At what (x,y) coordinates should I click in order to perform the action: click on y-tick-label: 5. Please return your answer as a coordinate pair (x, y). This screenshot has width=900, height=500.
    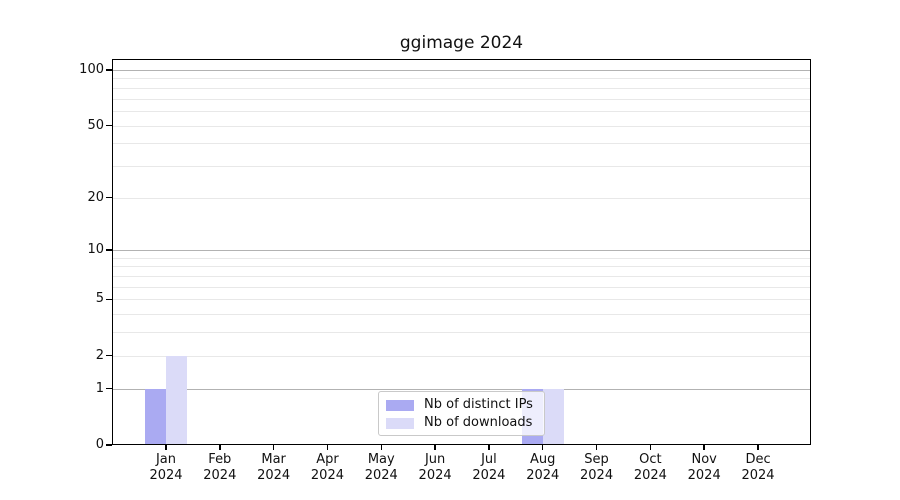
    Looking at the image, I should click on (99, 299).